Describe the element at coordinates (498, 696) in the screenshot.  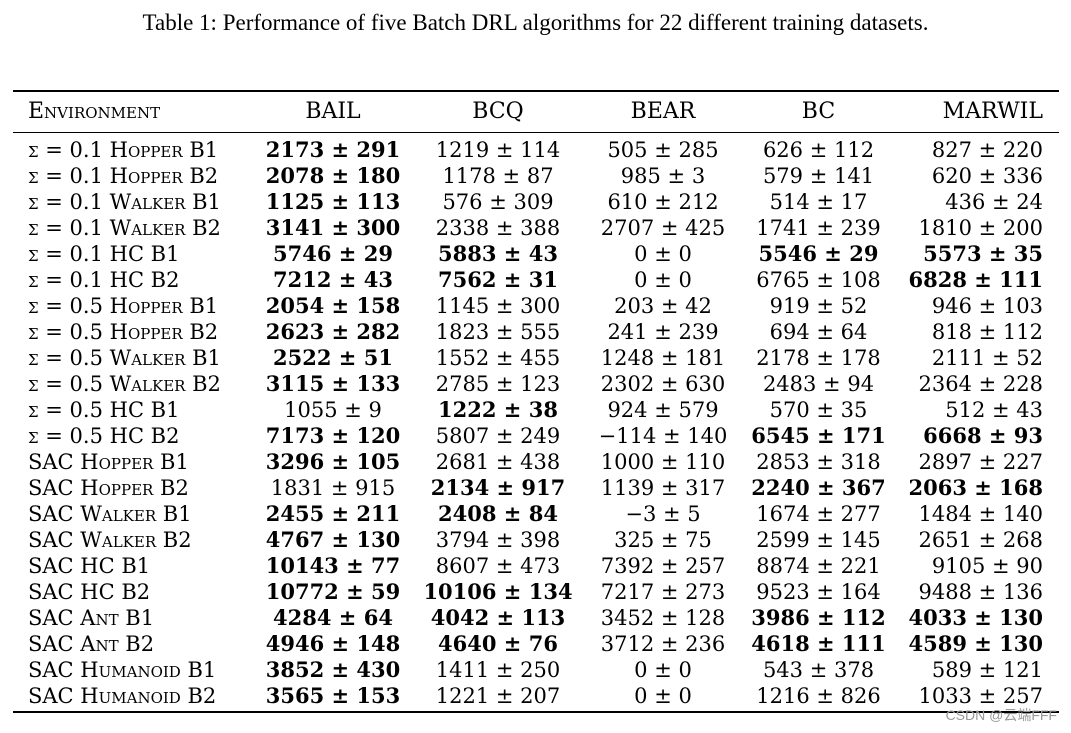
I see `score-cell: 1221 ± 207` at that location.